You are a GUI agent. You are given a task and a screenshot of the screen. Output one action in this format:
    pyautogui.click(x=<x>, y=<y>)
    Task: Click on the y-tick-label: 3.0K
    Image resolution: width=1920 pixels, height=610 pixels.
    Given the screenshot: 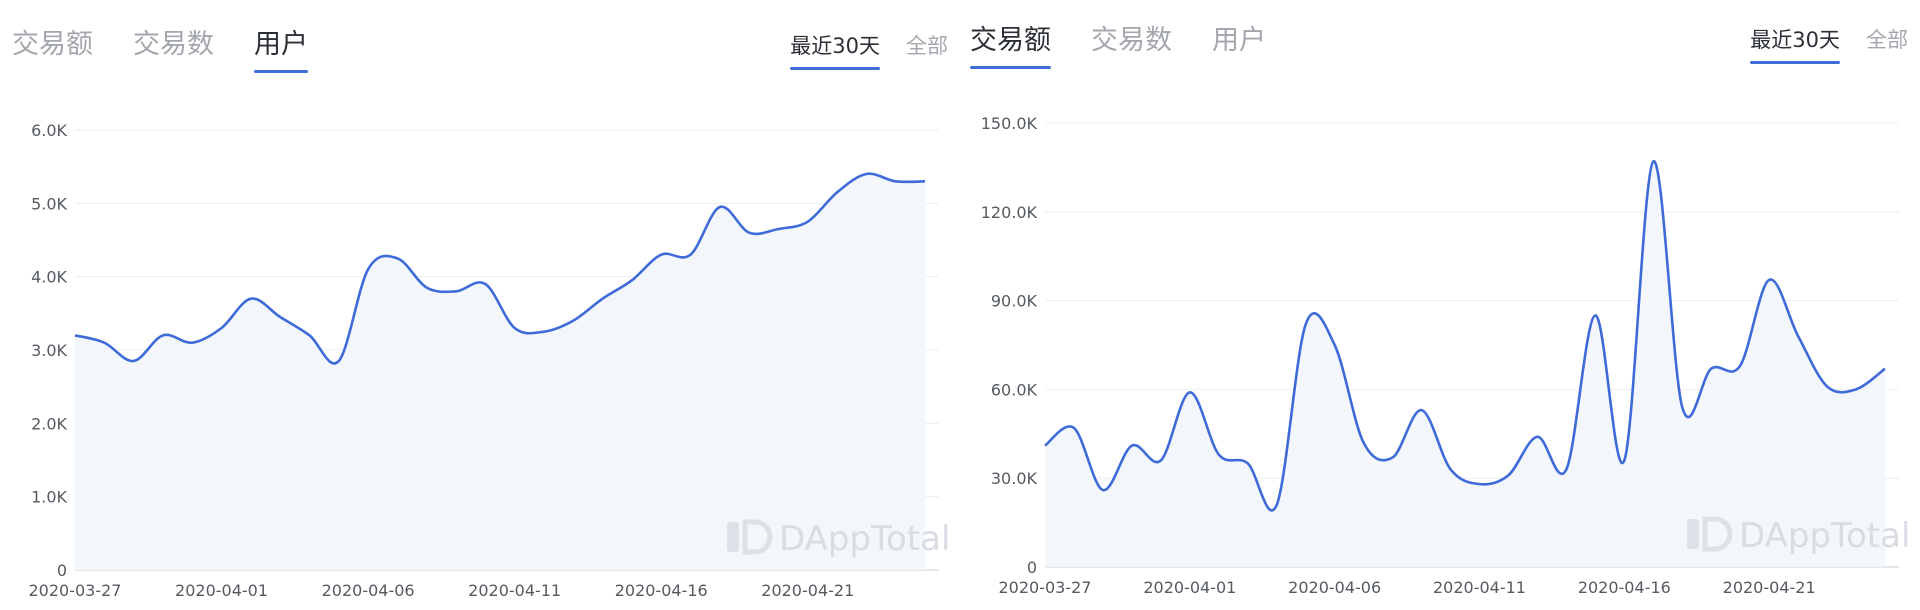 What is the action you would take?
    pyautogui.click(x=49, y=350)
    